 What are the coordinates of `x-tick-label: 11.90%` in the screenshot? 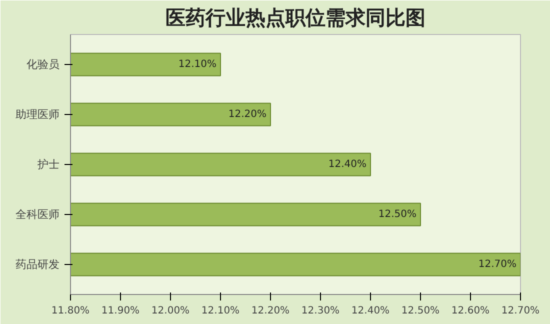 It's located at (120, 311).